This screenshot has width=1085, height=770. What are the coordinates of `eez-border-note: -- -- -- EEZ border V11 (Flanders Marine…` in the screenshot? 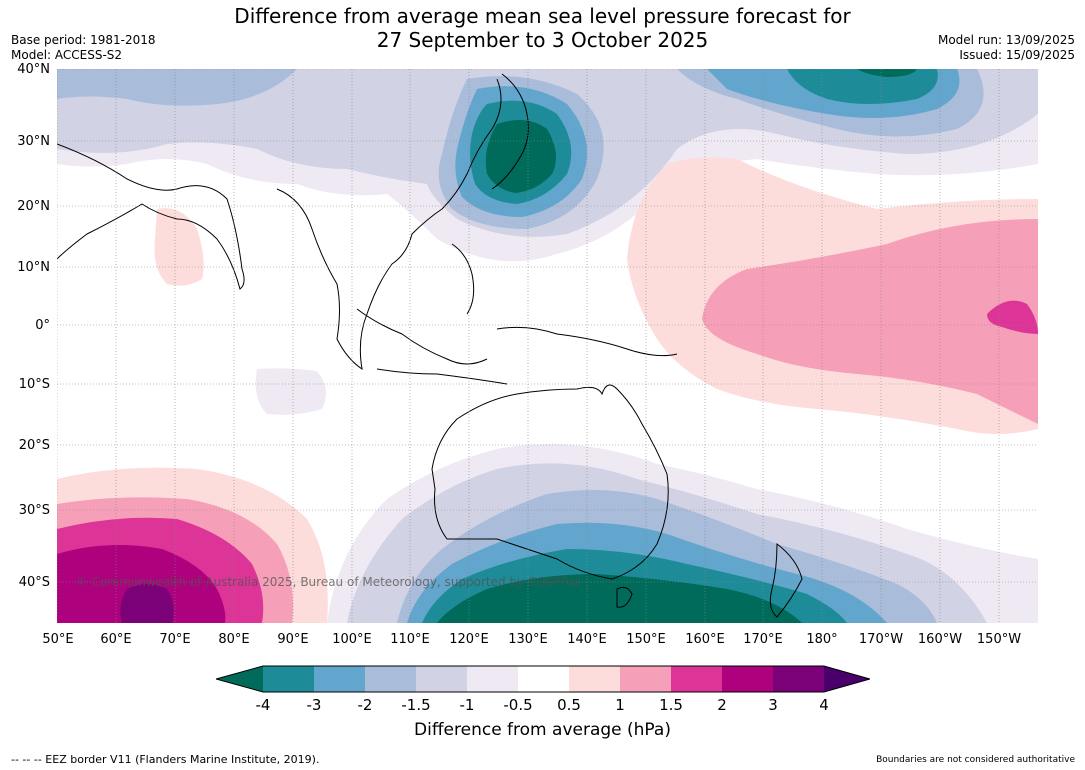 It's located at (165, 759).